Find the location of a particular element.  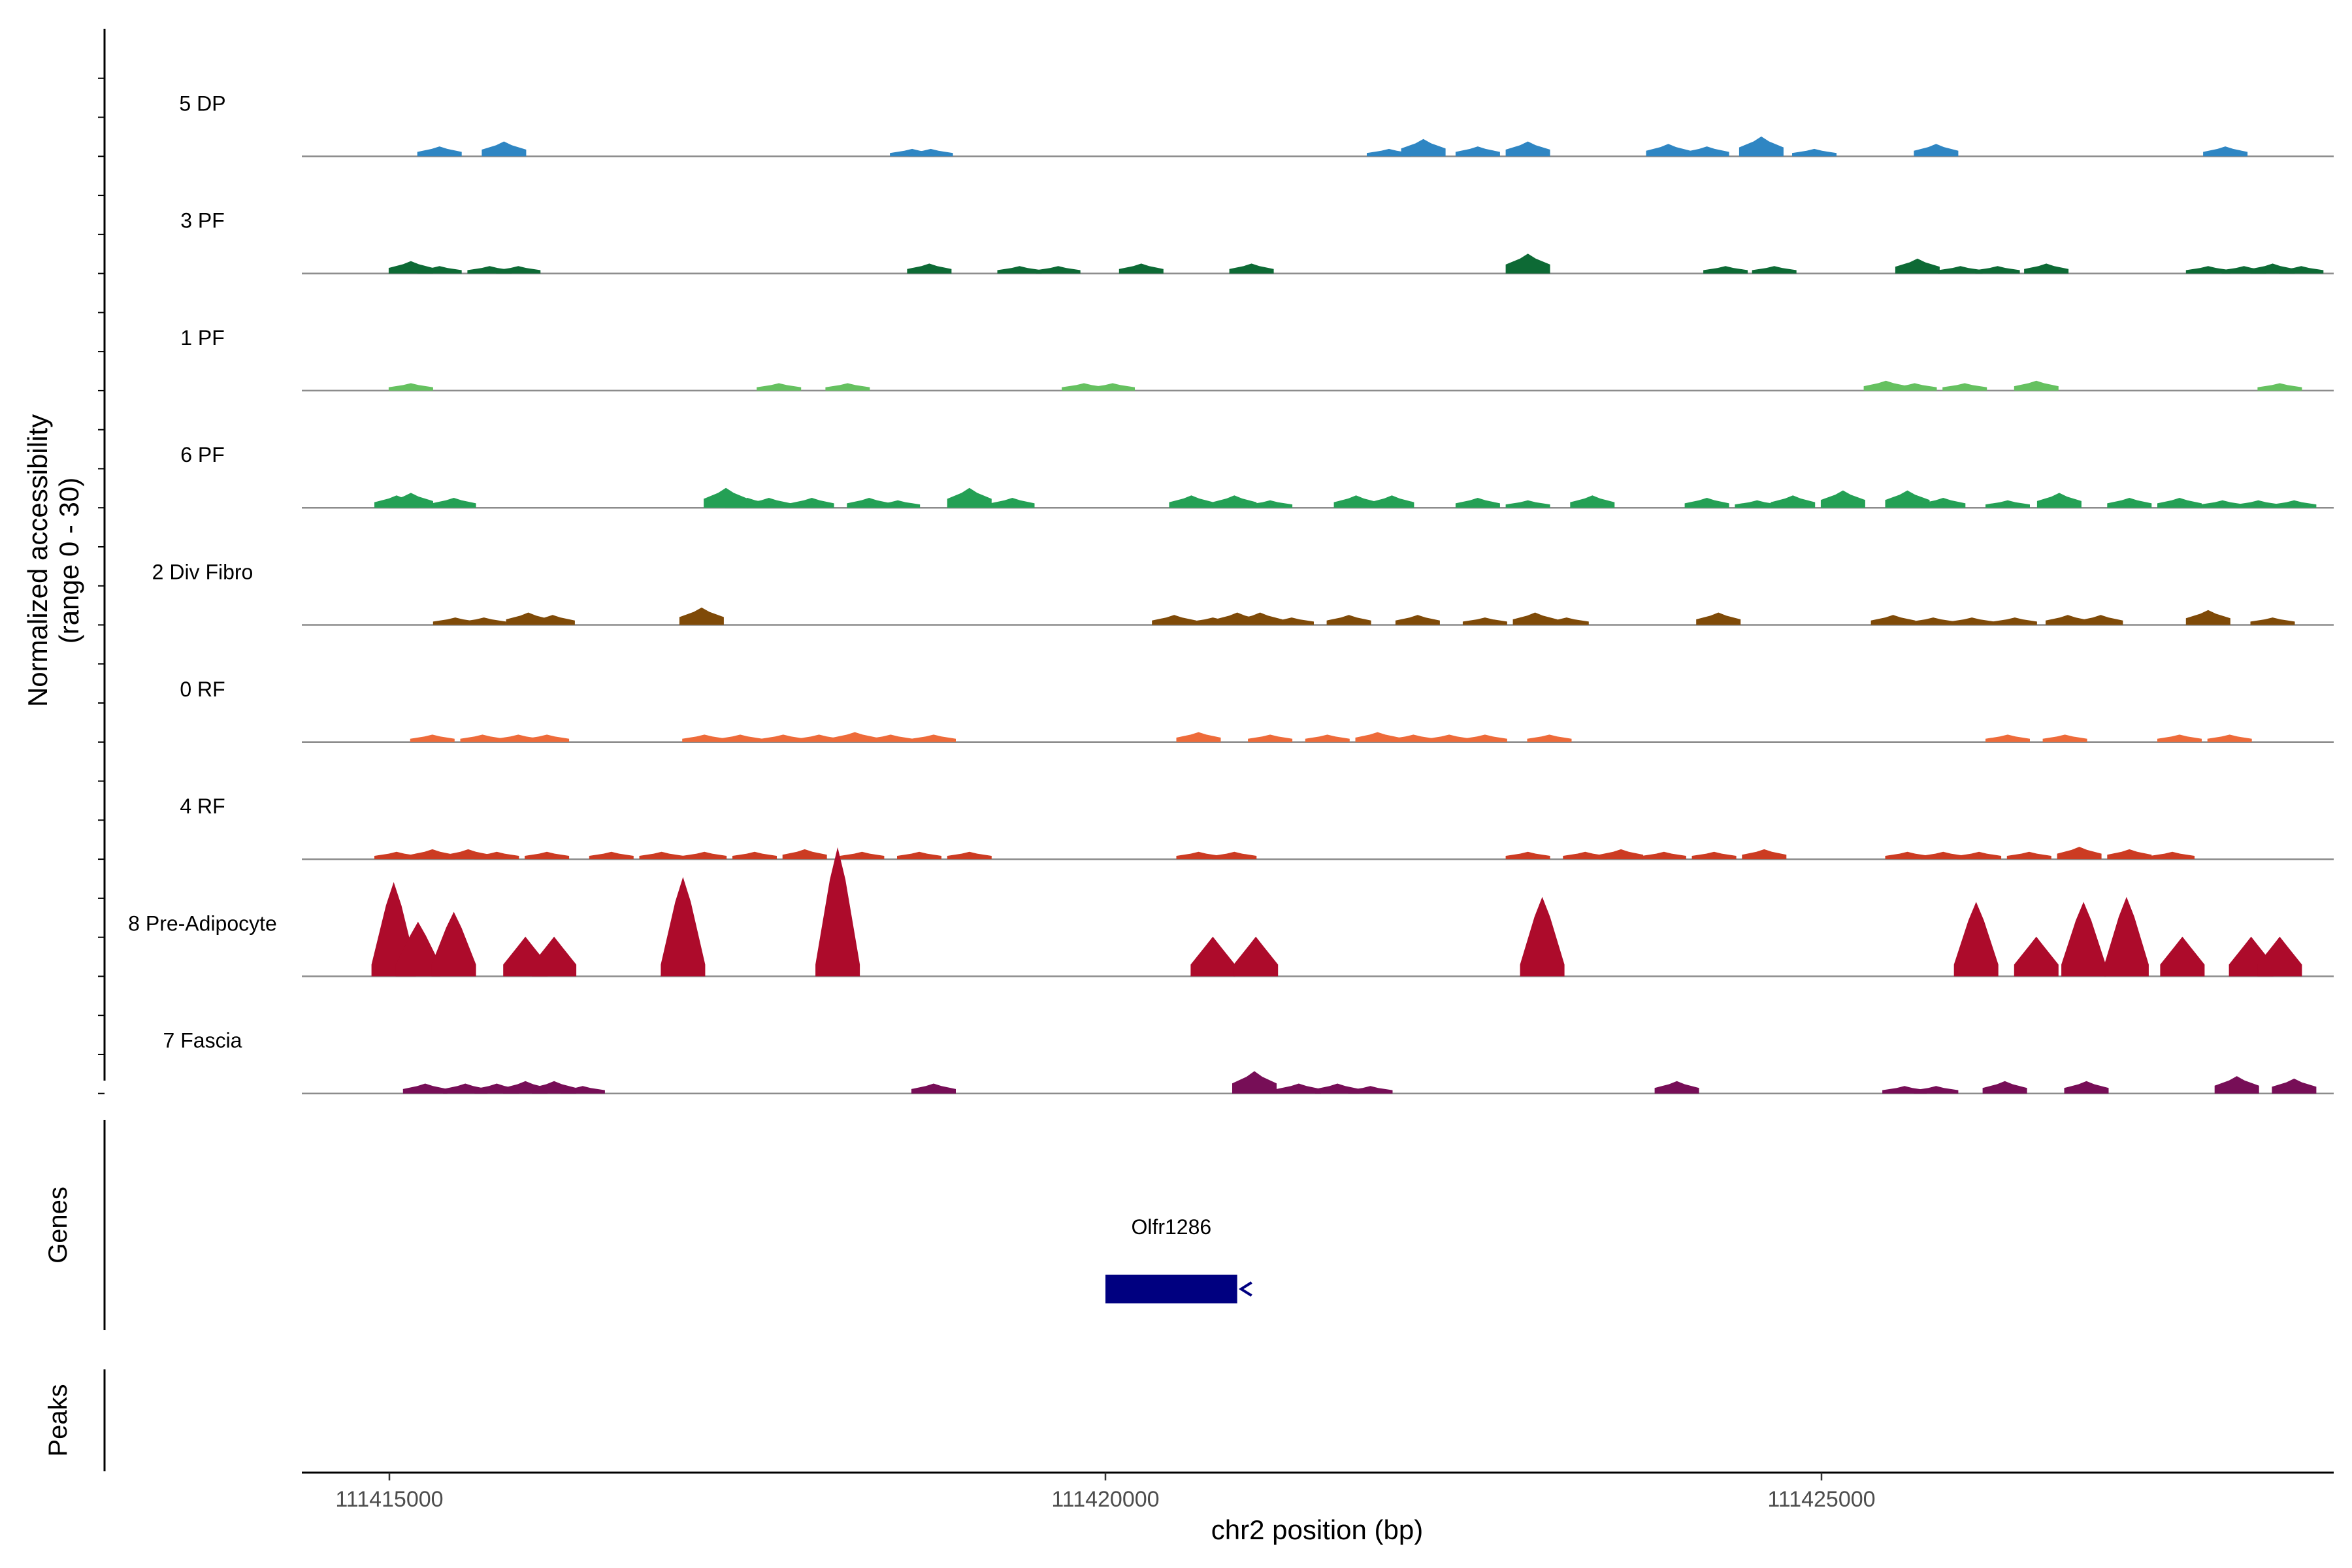

track-label-2-div-fibro: 2 Div Fibro is located at coordinates (202, 572).